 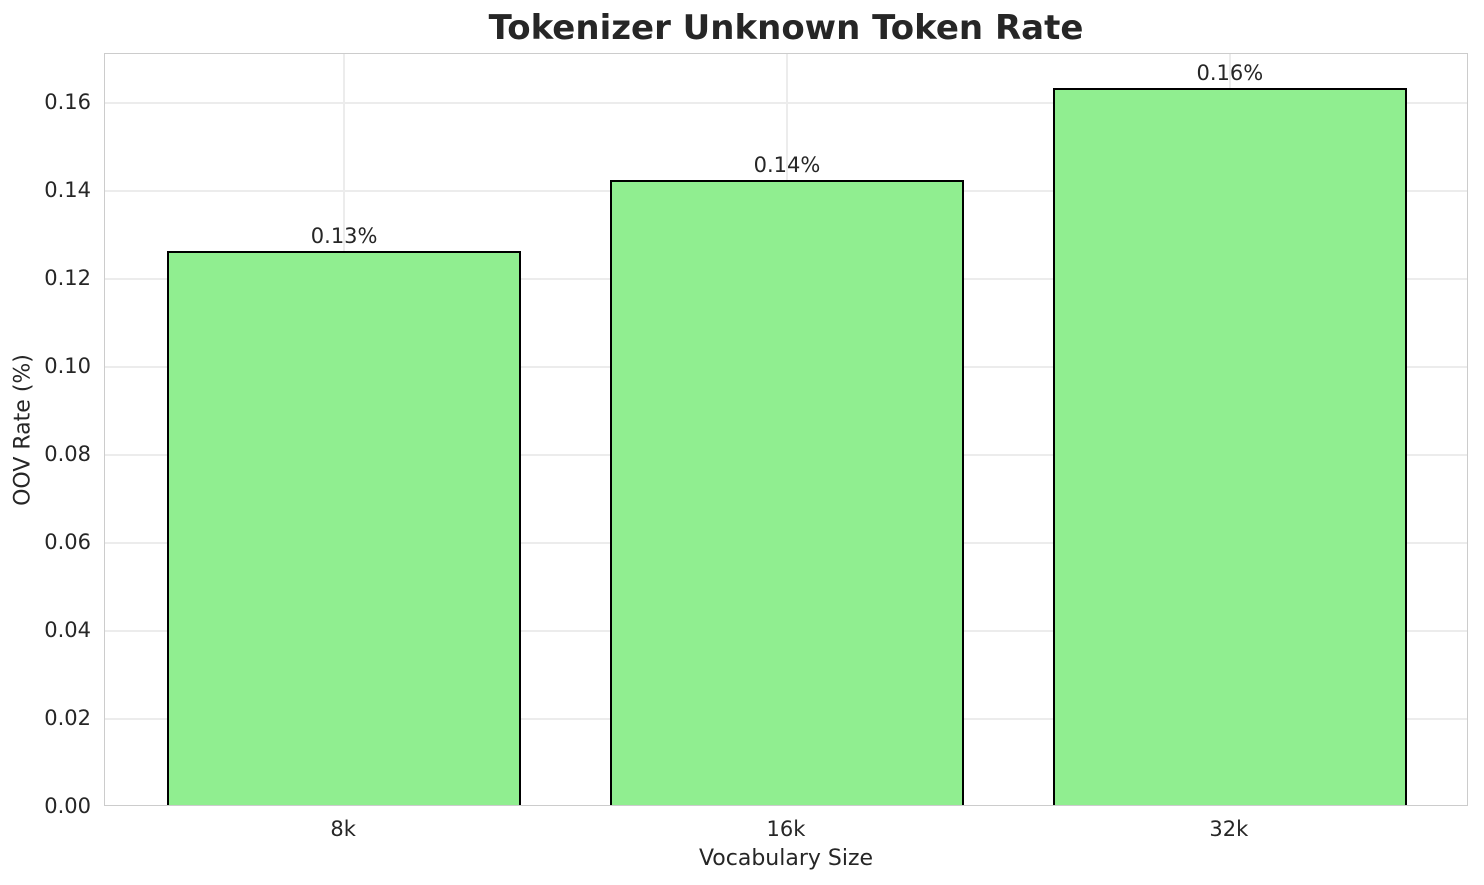 I want to click on y-tick-label: 0.16, so click(x=67, y=102).